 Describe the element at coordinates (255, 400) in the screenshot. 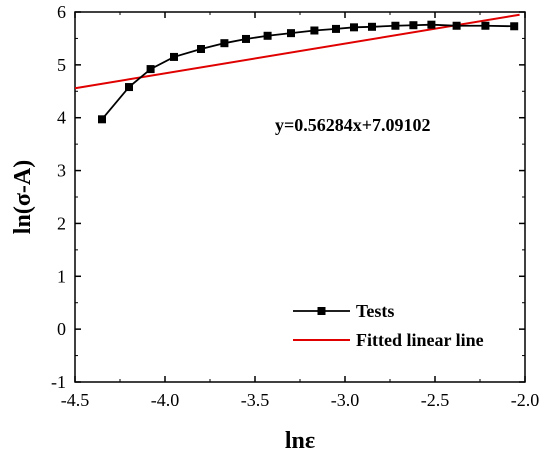

I see `x-tick-label: -3.5` at that location.